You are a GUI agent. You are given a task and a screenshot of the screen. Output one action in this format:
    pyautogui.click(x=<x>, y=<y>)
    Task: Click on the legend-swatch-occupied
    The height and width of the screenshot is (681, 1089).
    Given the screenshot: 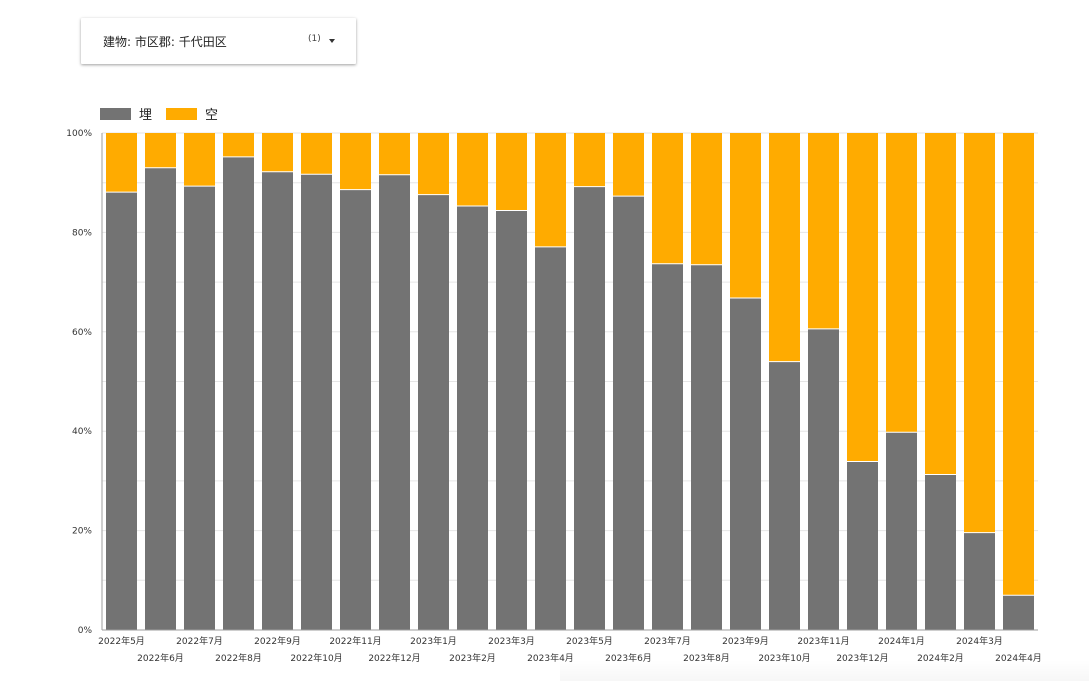 What is the action you would take?
    pyautogui.click(x=115, y=113)
    